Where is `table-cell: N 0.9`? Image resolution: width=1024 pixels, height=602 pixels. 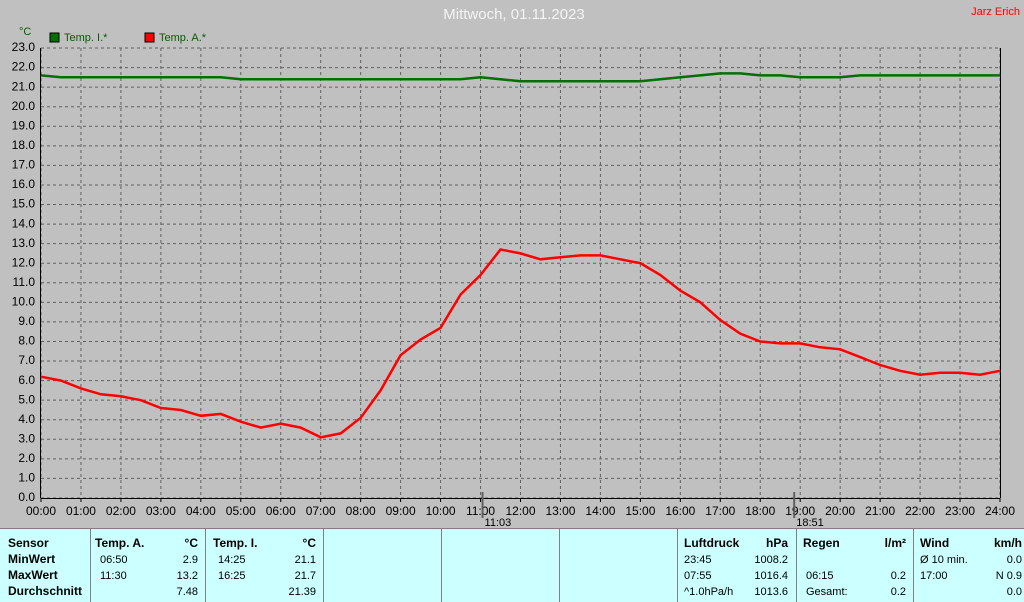
table-cell: N 0.9 is located at coordinates (1009, 576).